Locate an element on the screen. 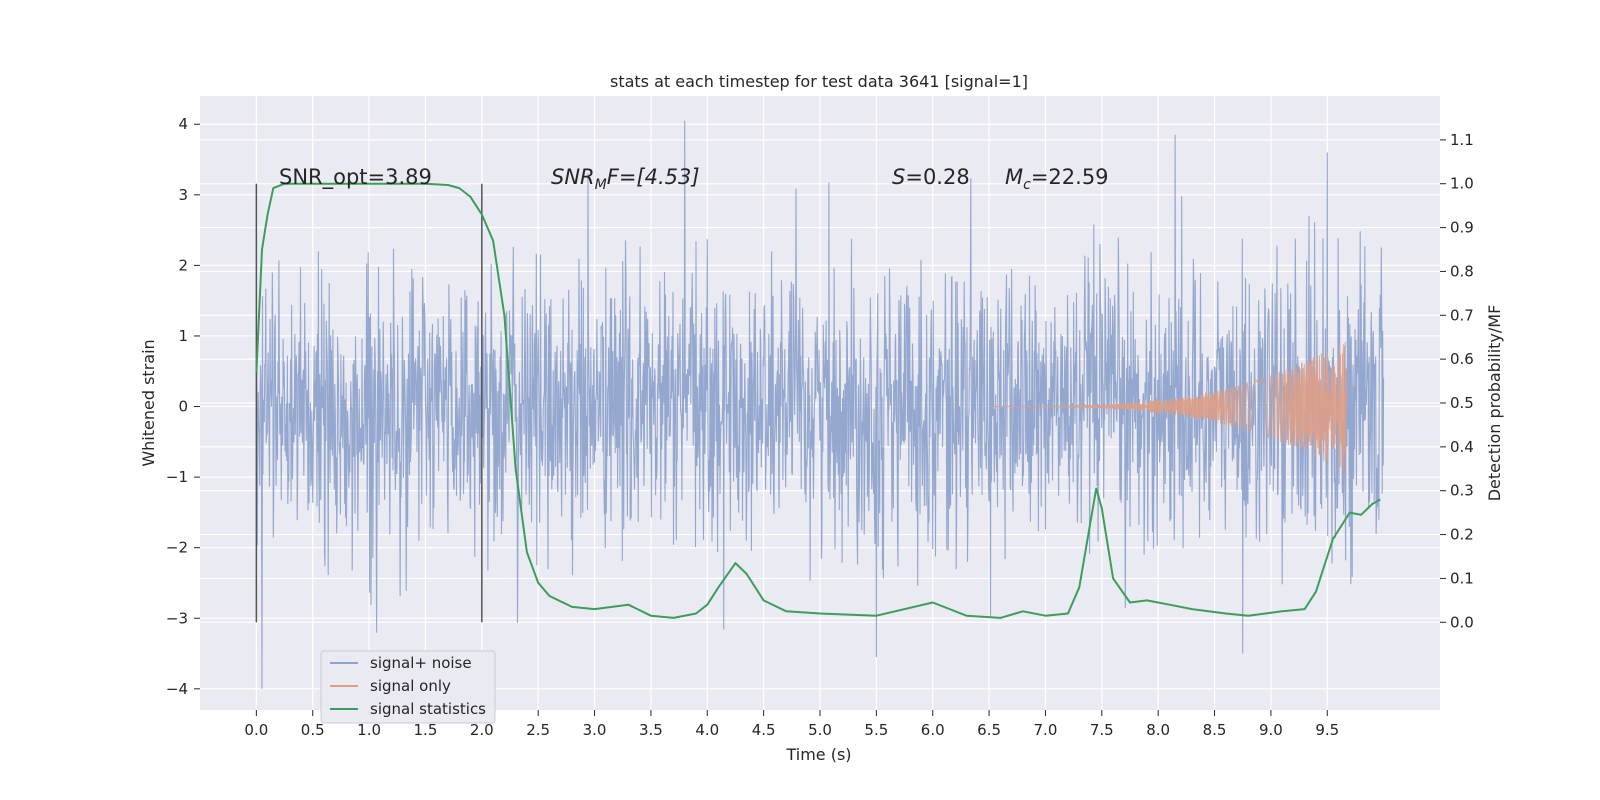 Image resolution: width=1600 pixels, height=800 pixels. y-tick-label-left: −2 is located at coordinates (177, 548).